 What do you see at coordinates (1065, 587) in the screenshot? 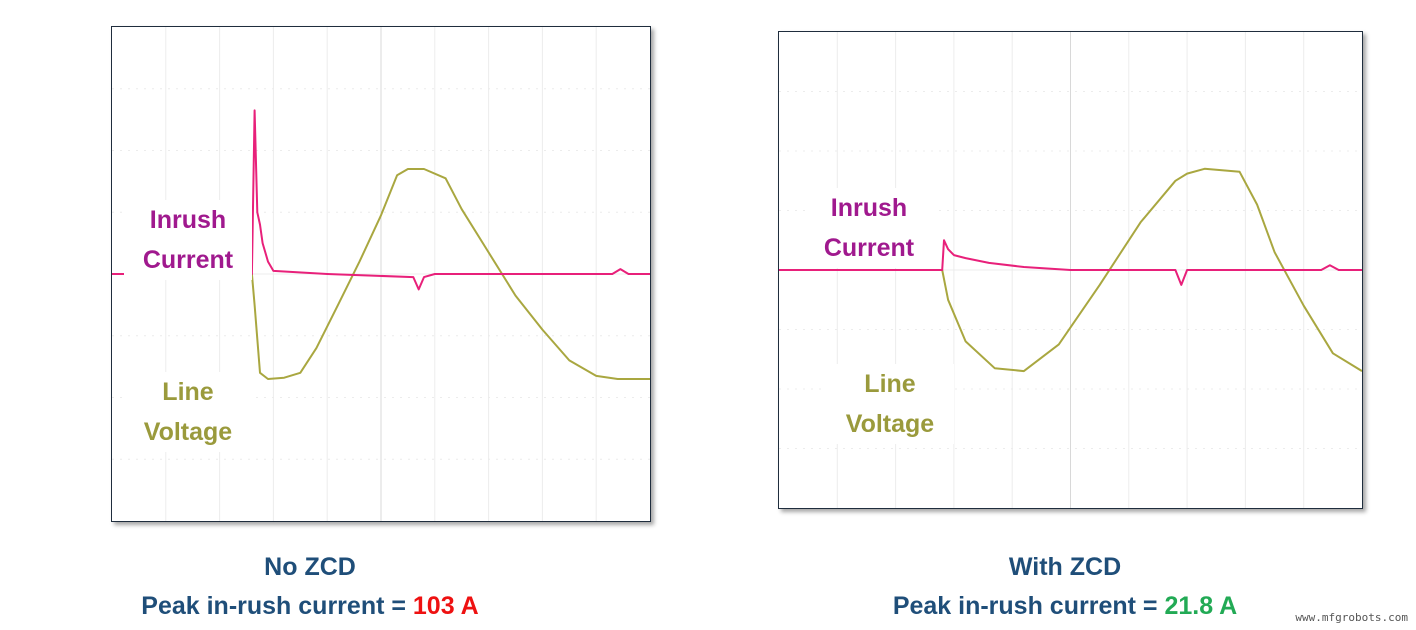
I see `caption-with-zcd: With ZCD Peak in-rush current = 21.8 A` at bounding box center [1065, 587].